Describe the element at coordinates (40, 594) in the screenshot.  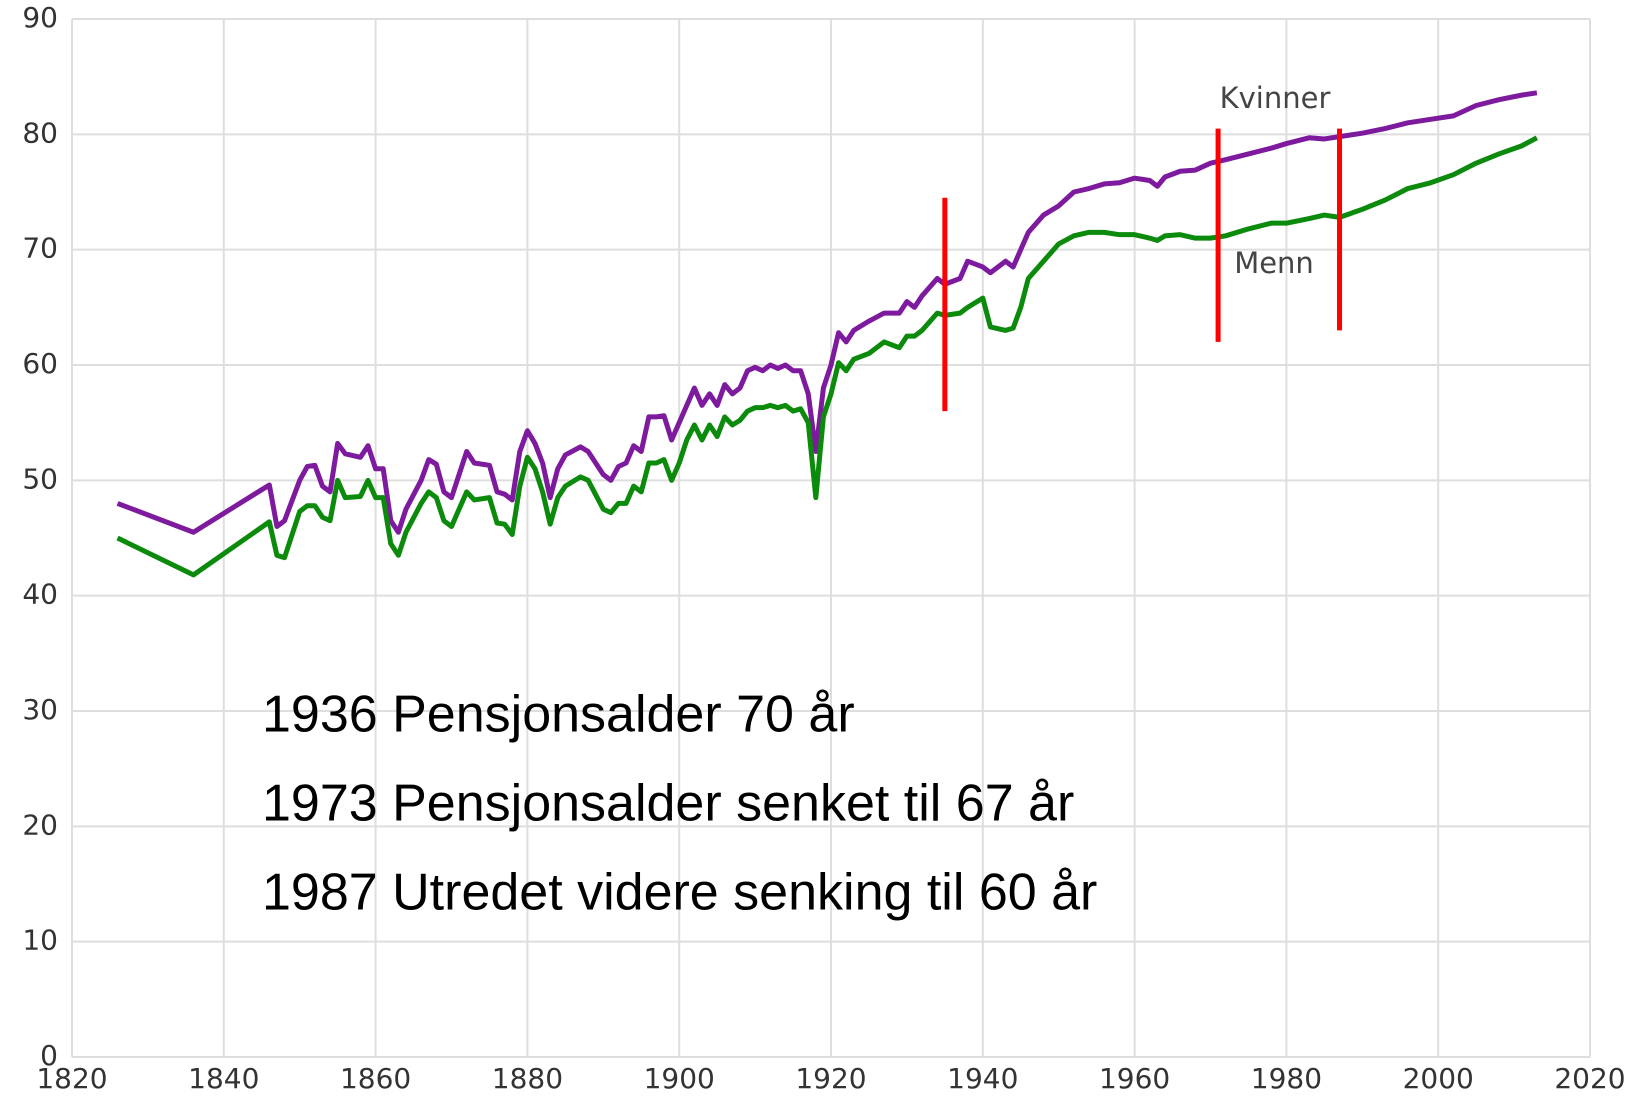
I see `y-tick-label: 40` at that location.